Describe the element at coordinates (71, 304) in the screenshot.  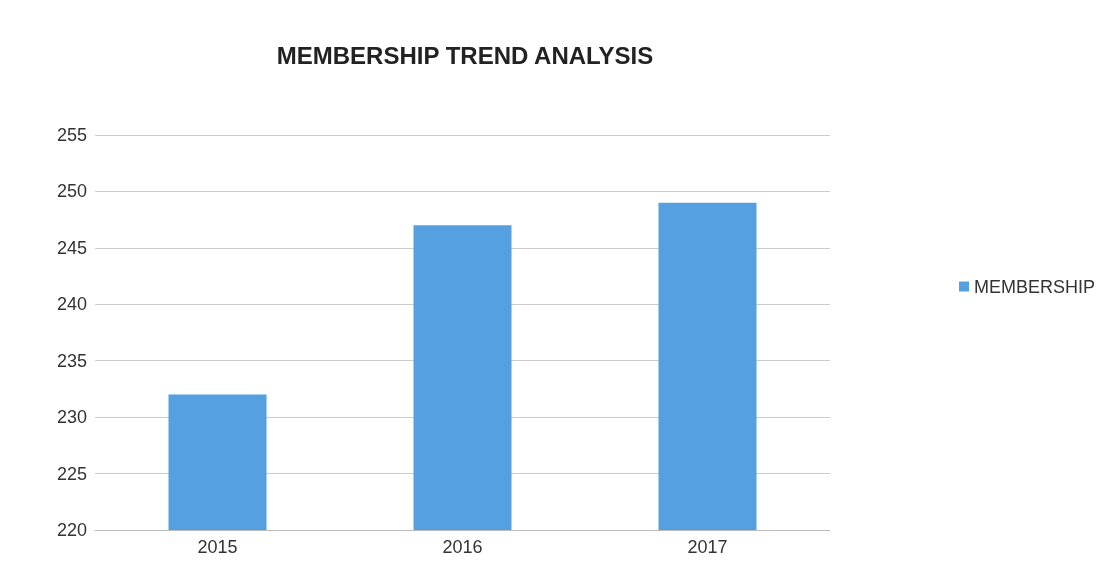
I see `y-tick-label: 240` at that location.